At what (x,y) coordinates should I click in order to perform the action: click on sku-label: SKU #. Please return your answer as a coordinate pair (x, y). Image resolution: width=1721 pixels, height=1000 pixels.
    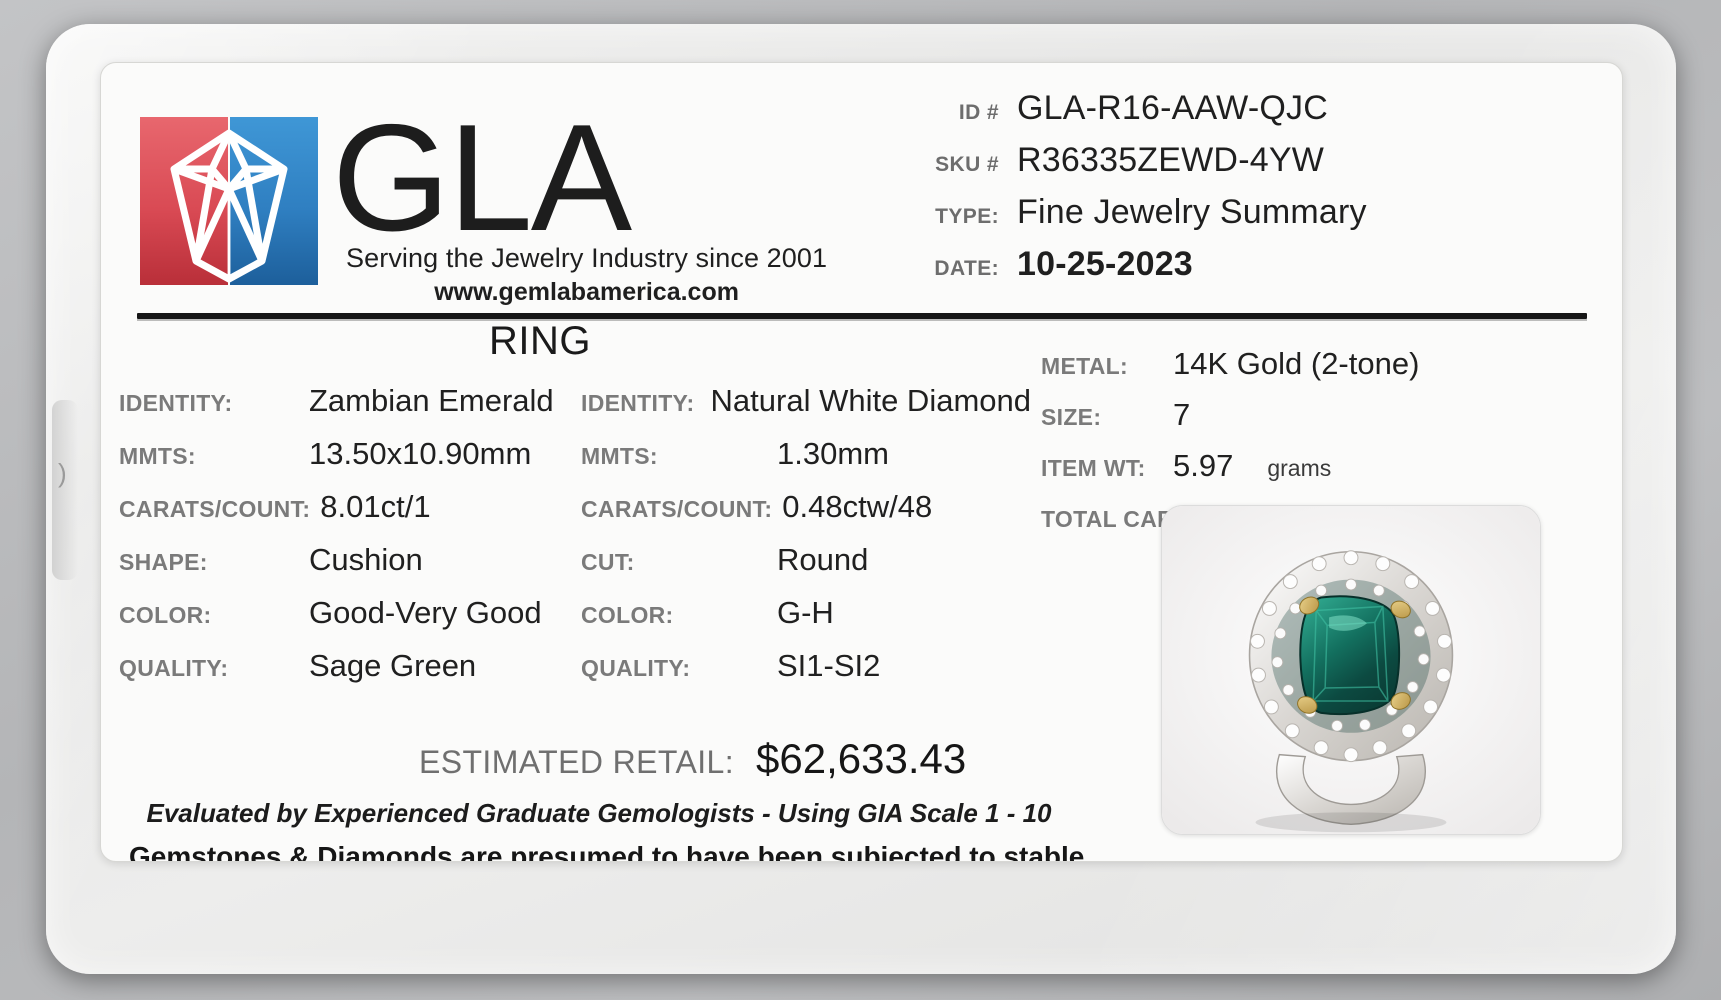
    Looking at the image, I should click on (967, 164).